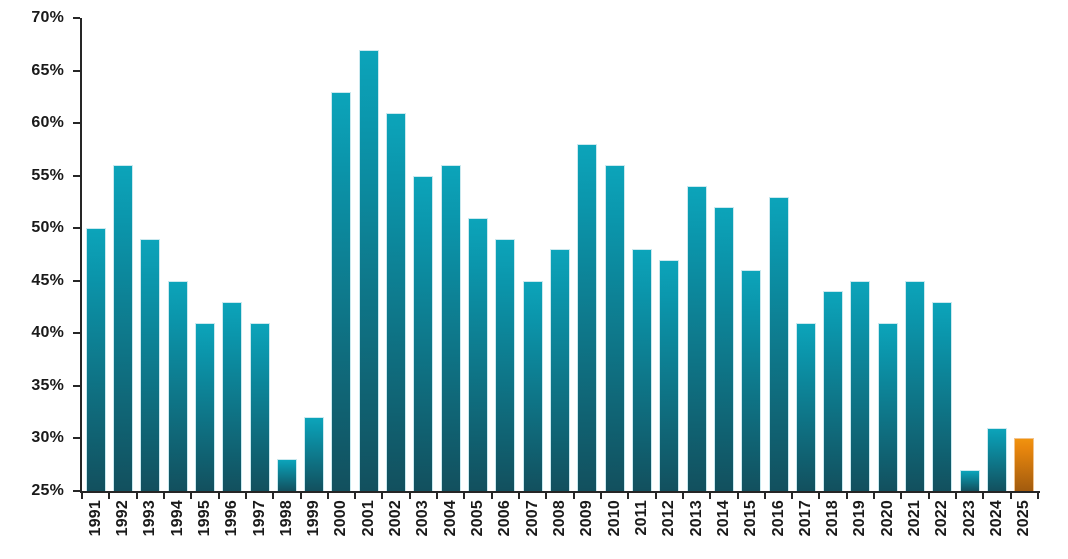 This screenshot has height=559, width=1068. What do you see at coordinates (47, 228) in the screenshot?
I see `y-axis-label-50: 50%` at bounding box center [47, 228].